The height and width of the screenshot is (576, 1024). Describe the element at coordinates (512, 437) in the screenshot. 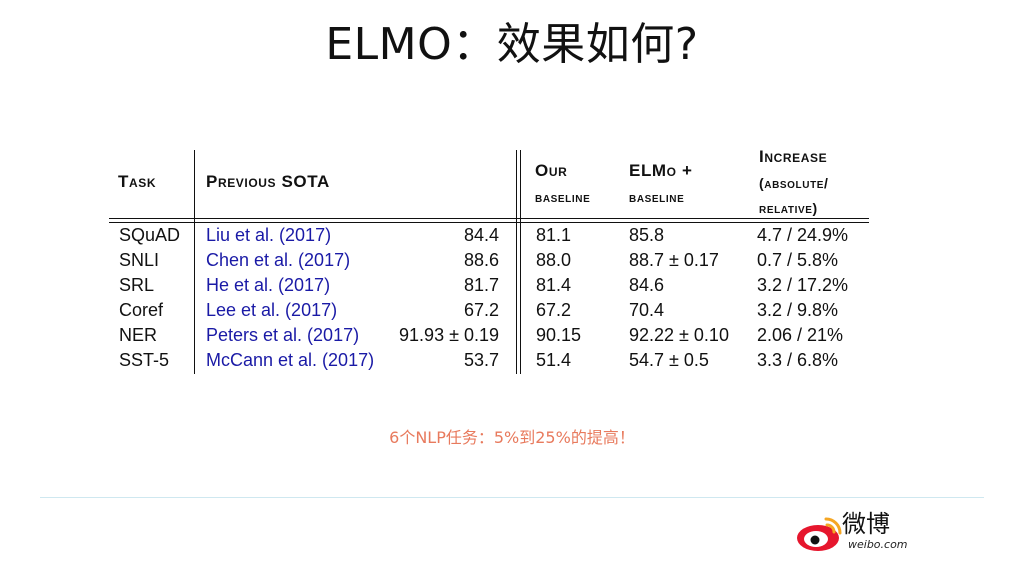

I see `summary-note: 6个NLP任务：5%到25%的提高！` at that location.